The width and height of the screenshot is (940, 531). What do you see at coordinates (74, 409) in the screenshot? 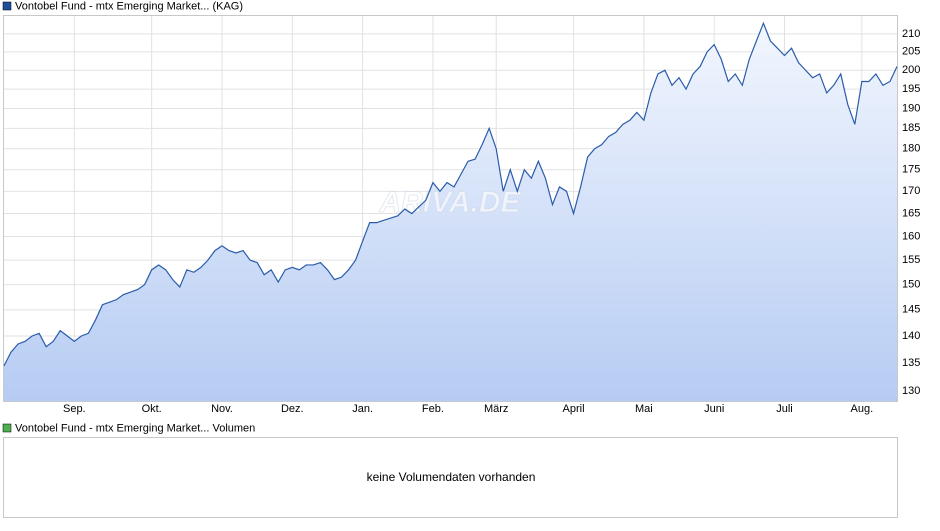
I see `x-tick-label: Sep.` at bounding box center [74, 409].